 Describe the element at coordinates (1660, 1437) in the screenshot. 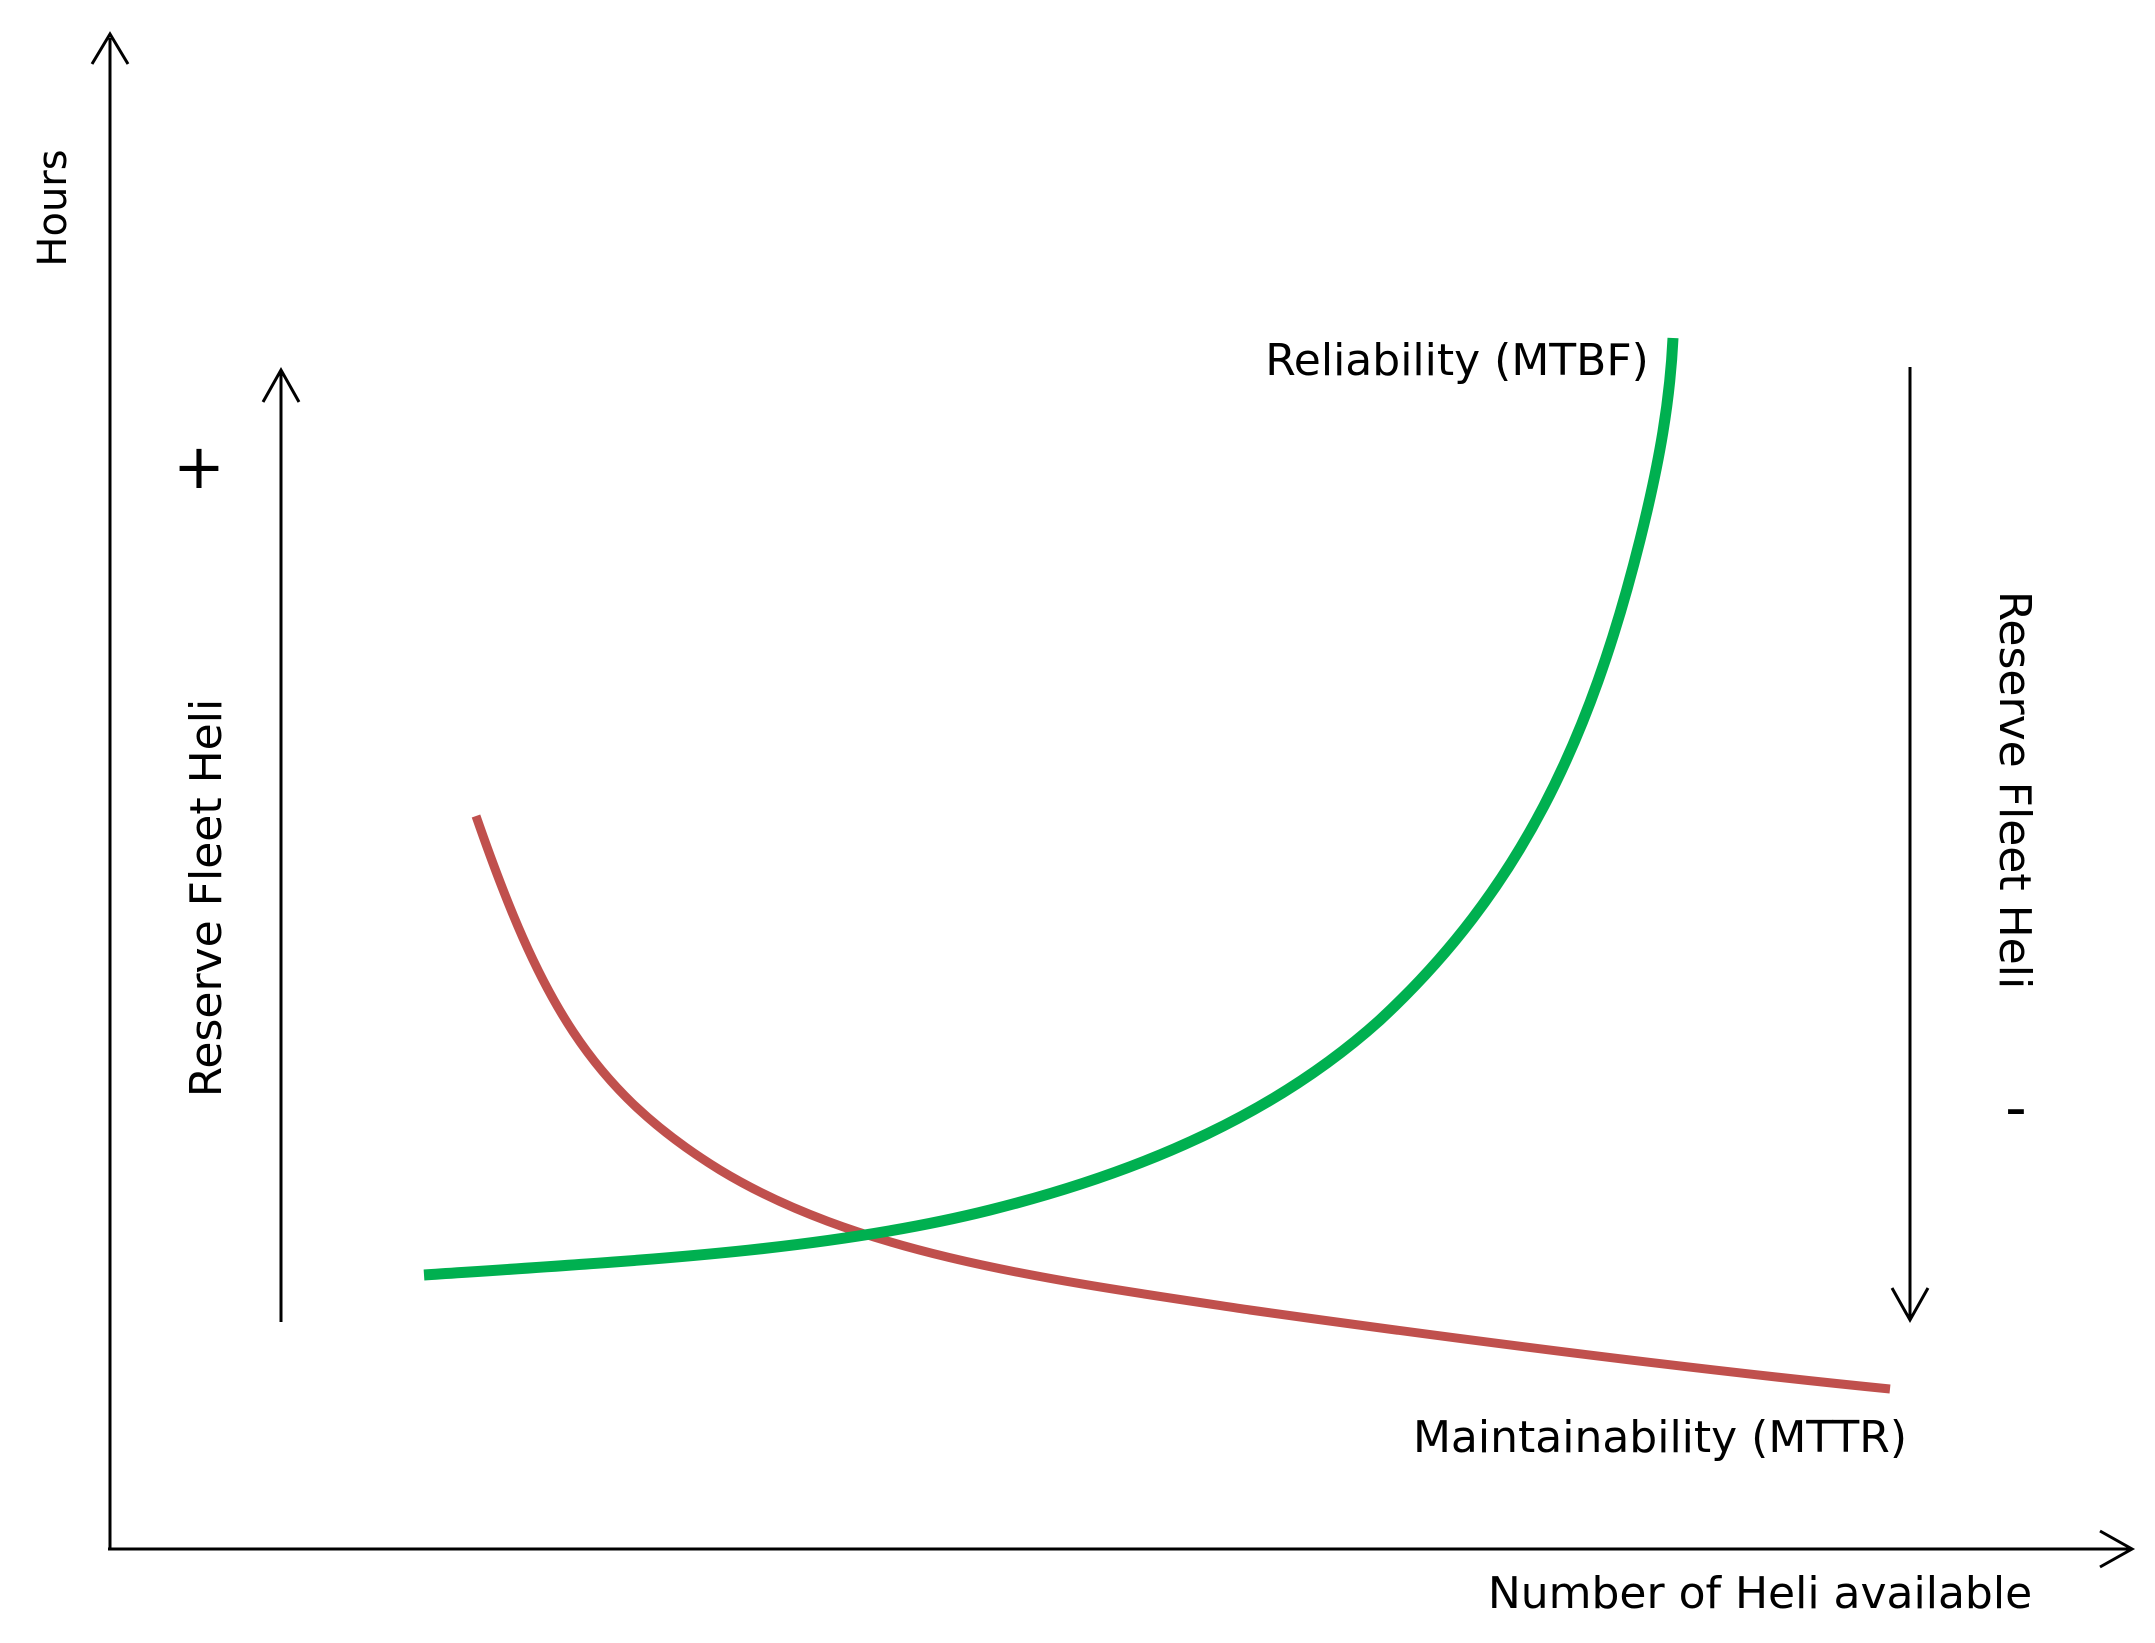

I see `maintainability-curve-label: Maintainability (MTTR)` at that location.